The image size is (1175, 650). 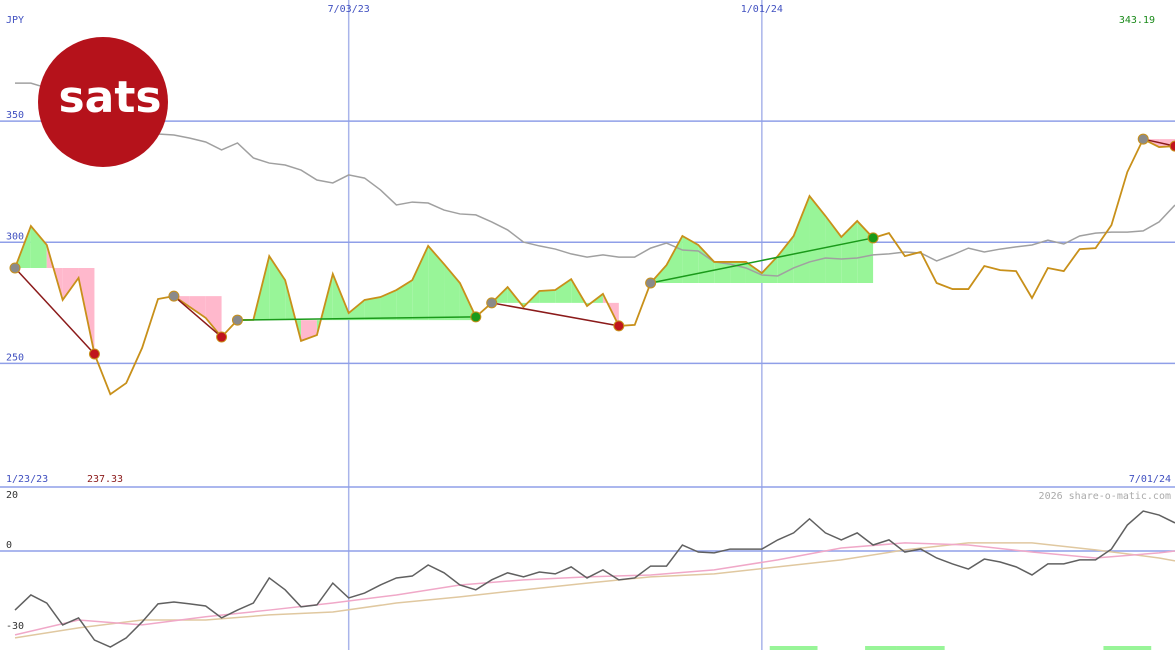 I want to click on watermark: 2026 share-o-matic.com, so click(x=1105, y=496).